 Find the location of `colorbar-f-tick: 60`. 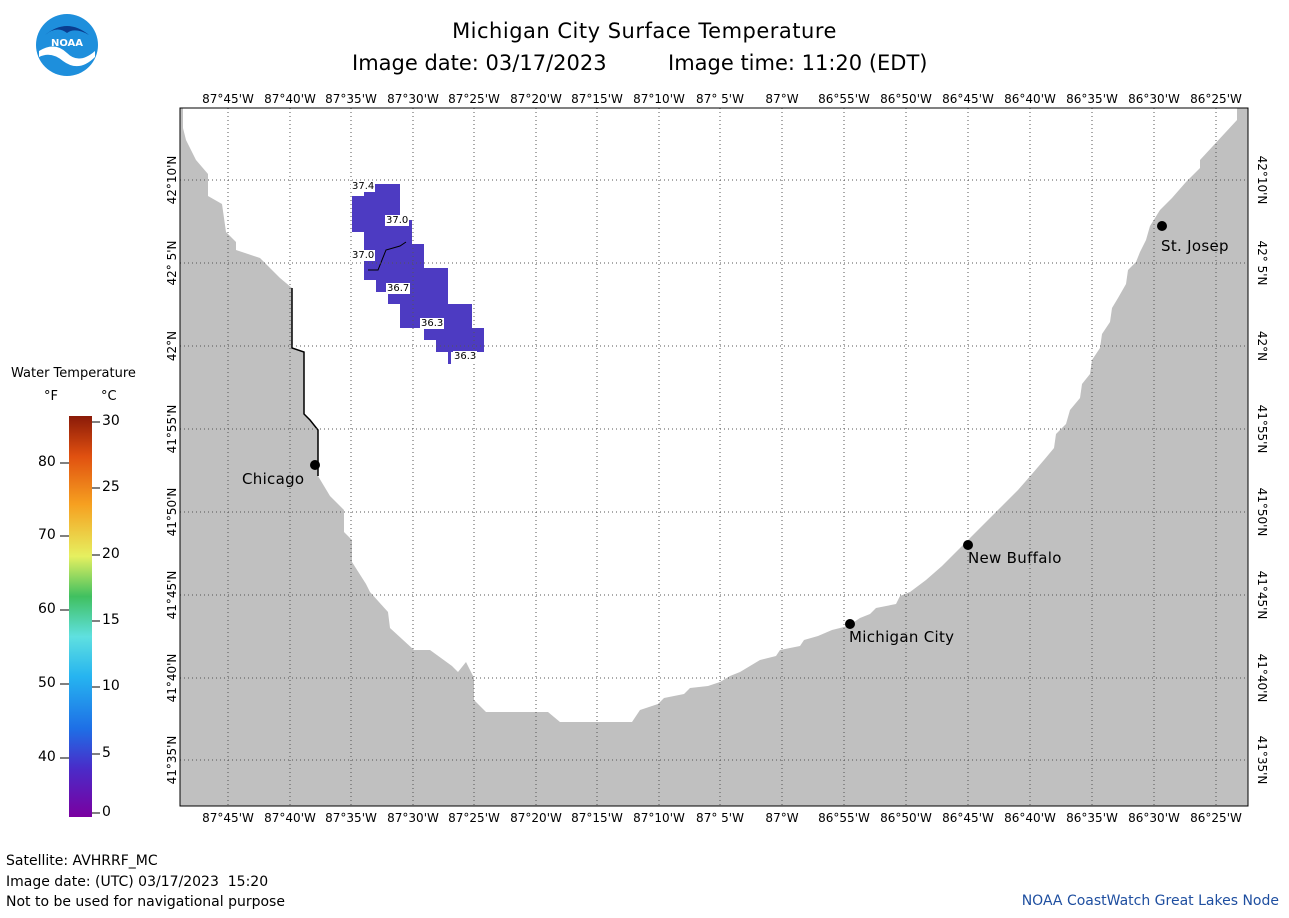

colorbar-f-tick: 60 is located at coordinates (47, 609).